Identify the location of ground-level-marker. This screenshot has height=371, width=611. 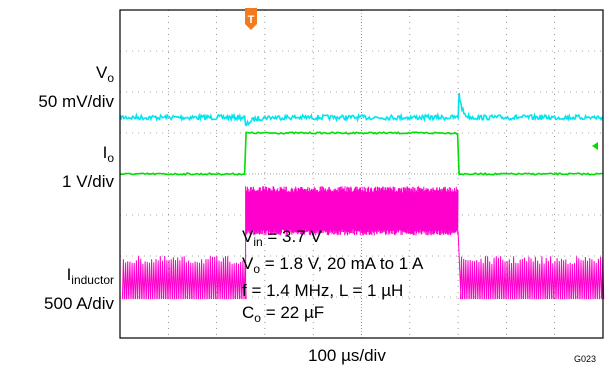
(595, 146).